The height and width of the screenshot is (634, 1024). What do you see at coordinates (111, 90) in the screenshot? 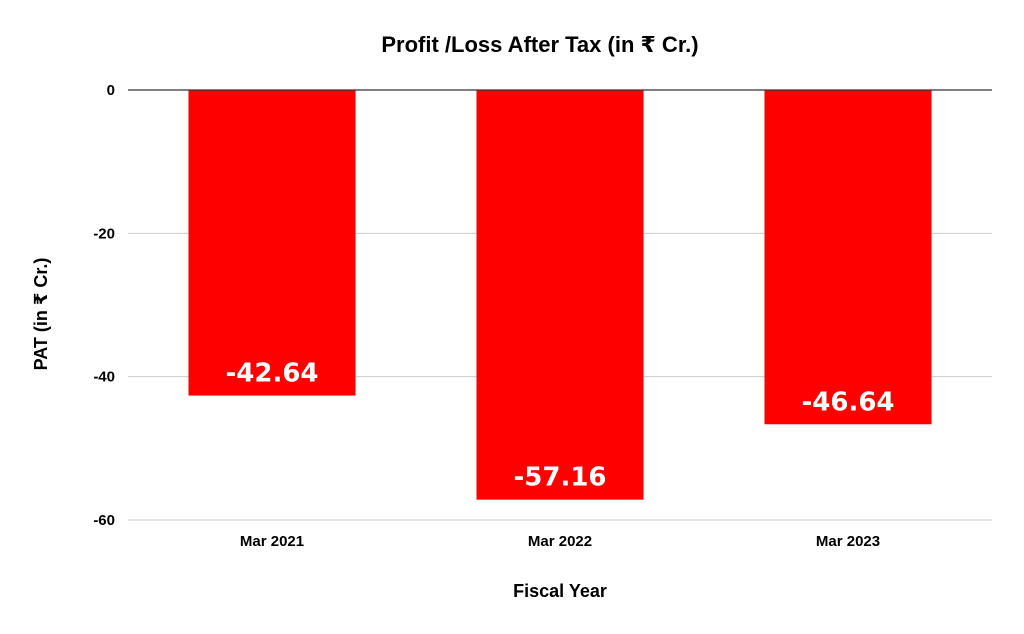
I see `y-tick-label: 0` at bounding box center [111, 90].